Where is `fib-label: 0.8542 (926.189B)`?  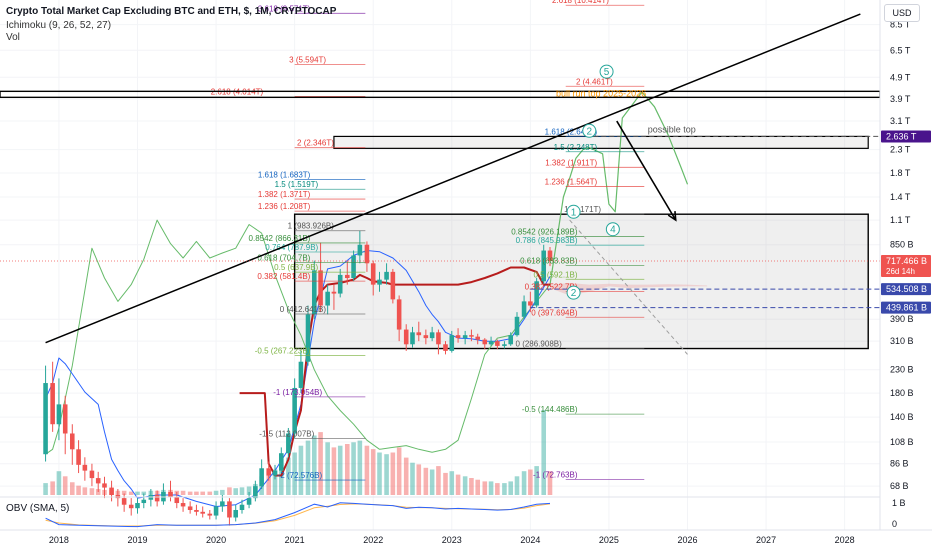 fib-label: 0.8542 (926.189B) is located at coordinates (544, 232).